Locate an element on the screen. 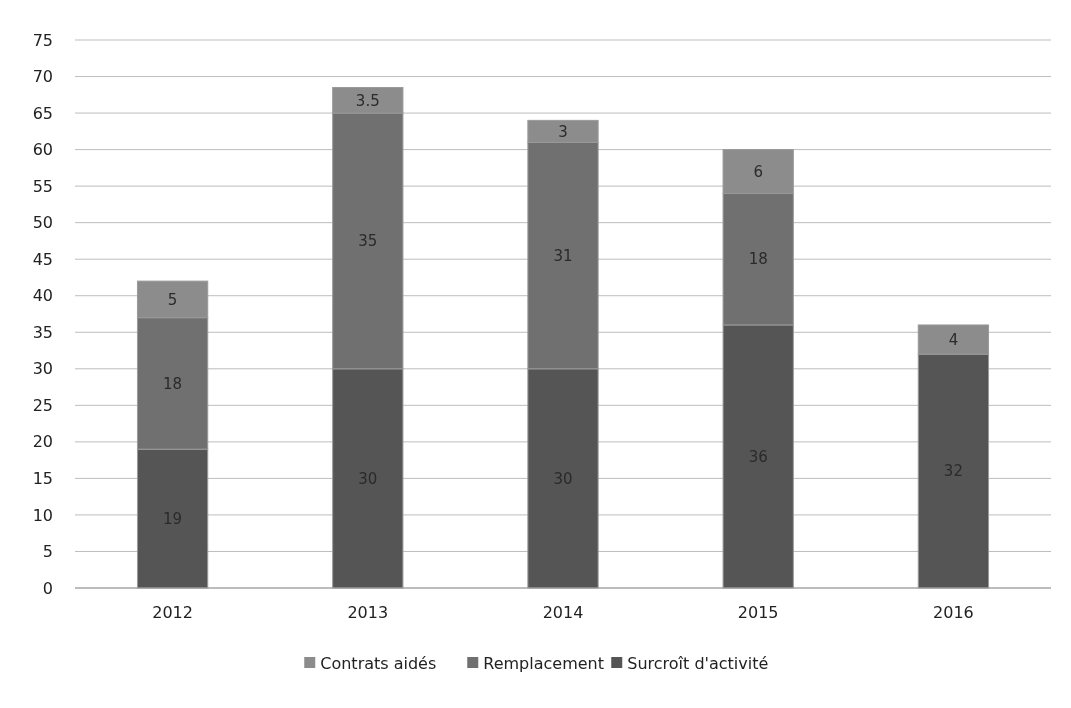  y-tick-label: 65 is located at coordinates (42, 113).